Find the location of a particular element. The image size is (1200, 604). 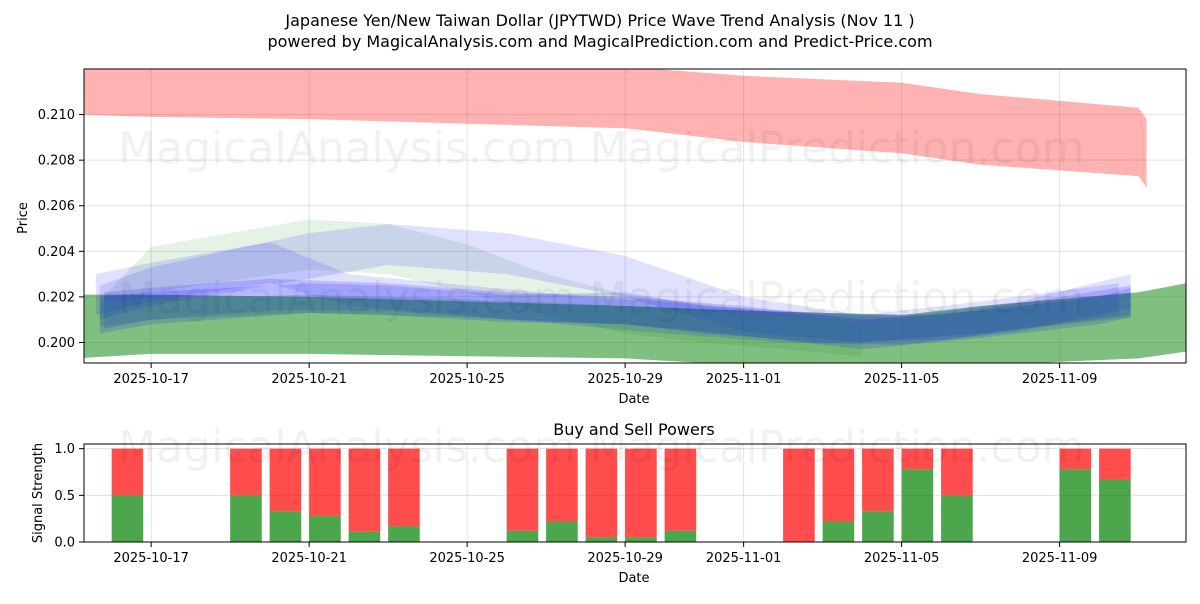

buy-sell-title: Buy and Sell Powers is located at coordinates (634, 429).